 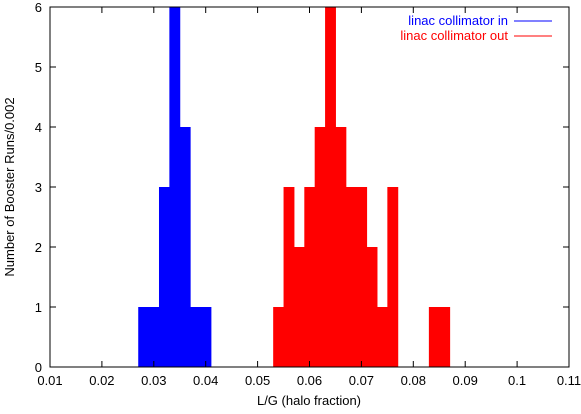 What do you see at coordinates (458, 20) in the screenshot?
I see `legend-label: linac collimator in` at bounding box center [458, 20].